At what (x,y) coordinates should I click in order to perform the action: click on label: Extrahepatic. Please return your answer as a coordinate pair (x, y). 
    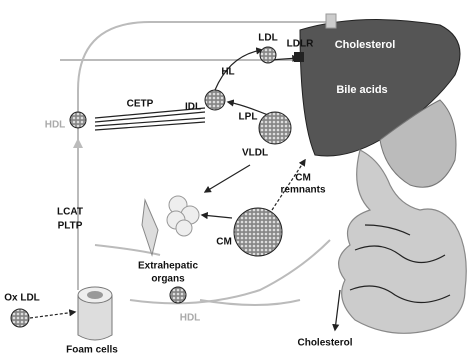
    Looking at the image, I should click on (168, 266).